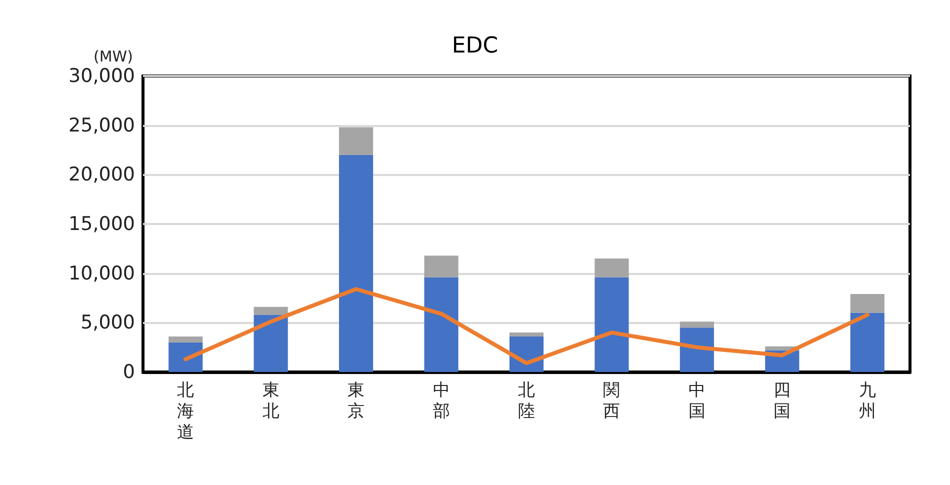 Image resolution: width=950 pixels, height=485 pixels. I want to click on chart-title: EDC, so click(475, 46).